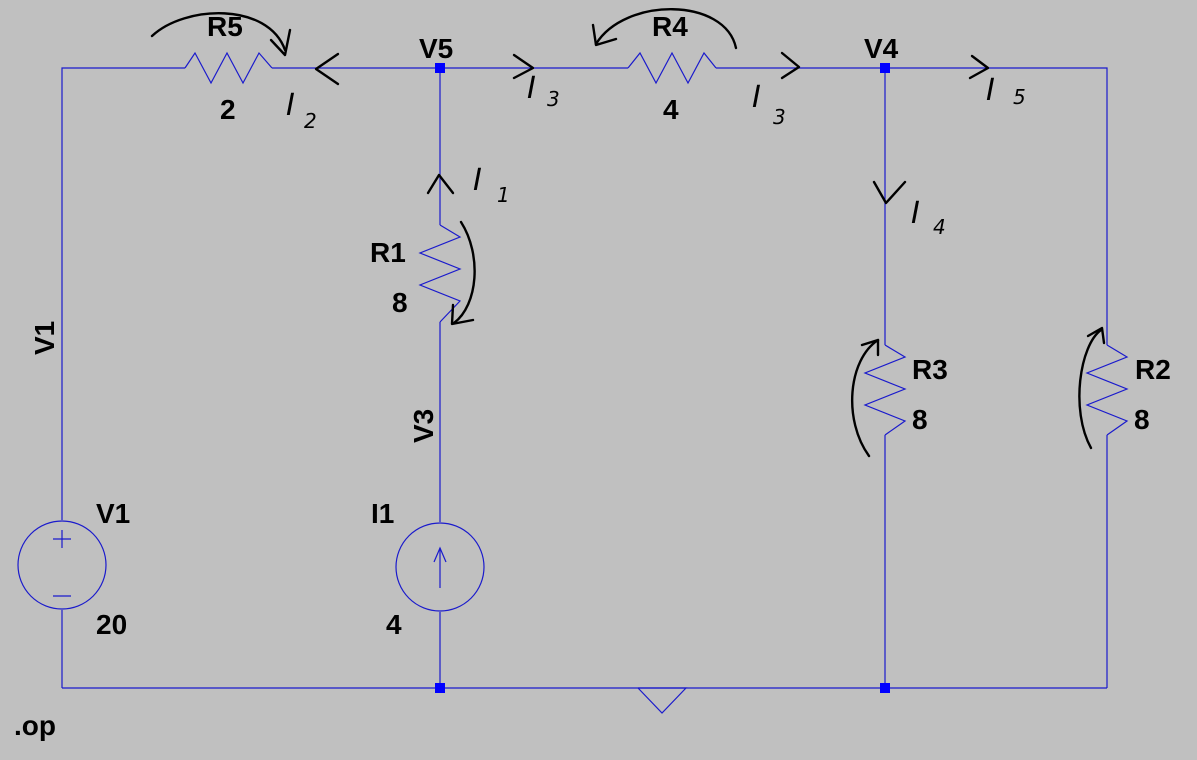  What do you see at coordinates (870, 347) in the screenshot?
I see `r3-loop-arrowhead` at bounding box center [870, 347].